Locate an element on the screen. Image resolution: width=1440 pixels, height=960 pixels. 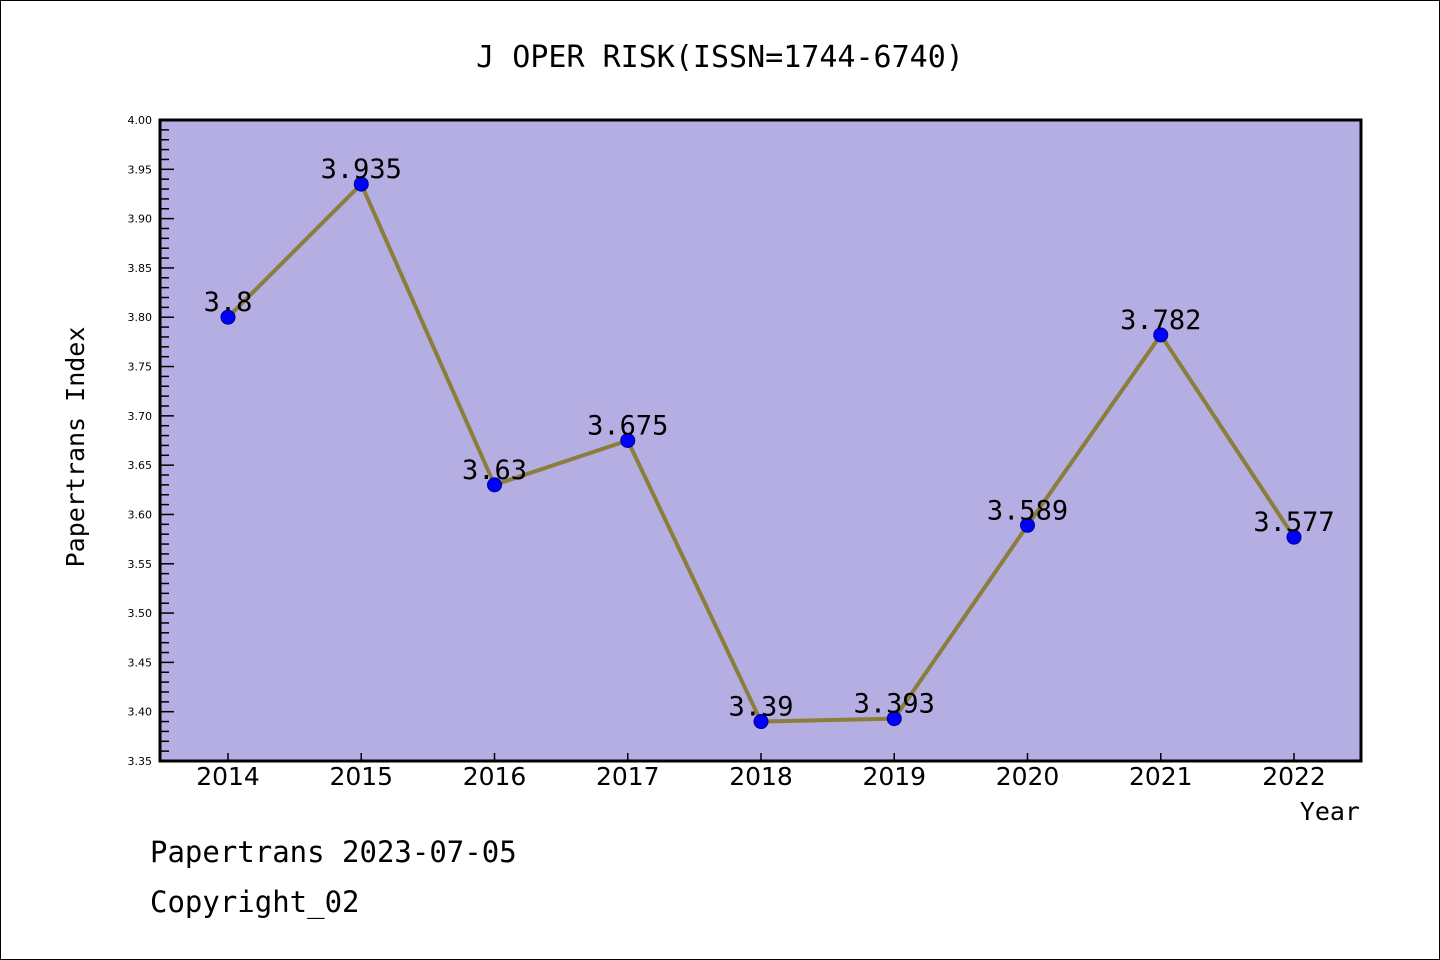
footer-copyright: Copyright_02 is located at coordinates (255, 902).